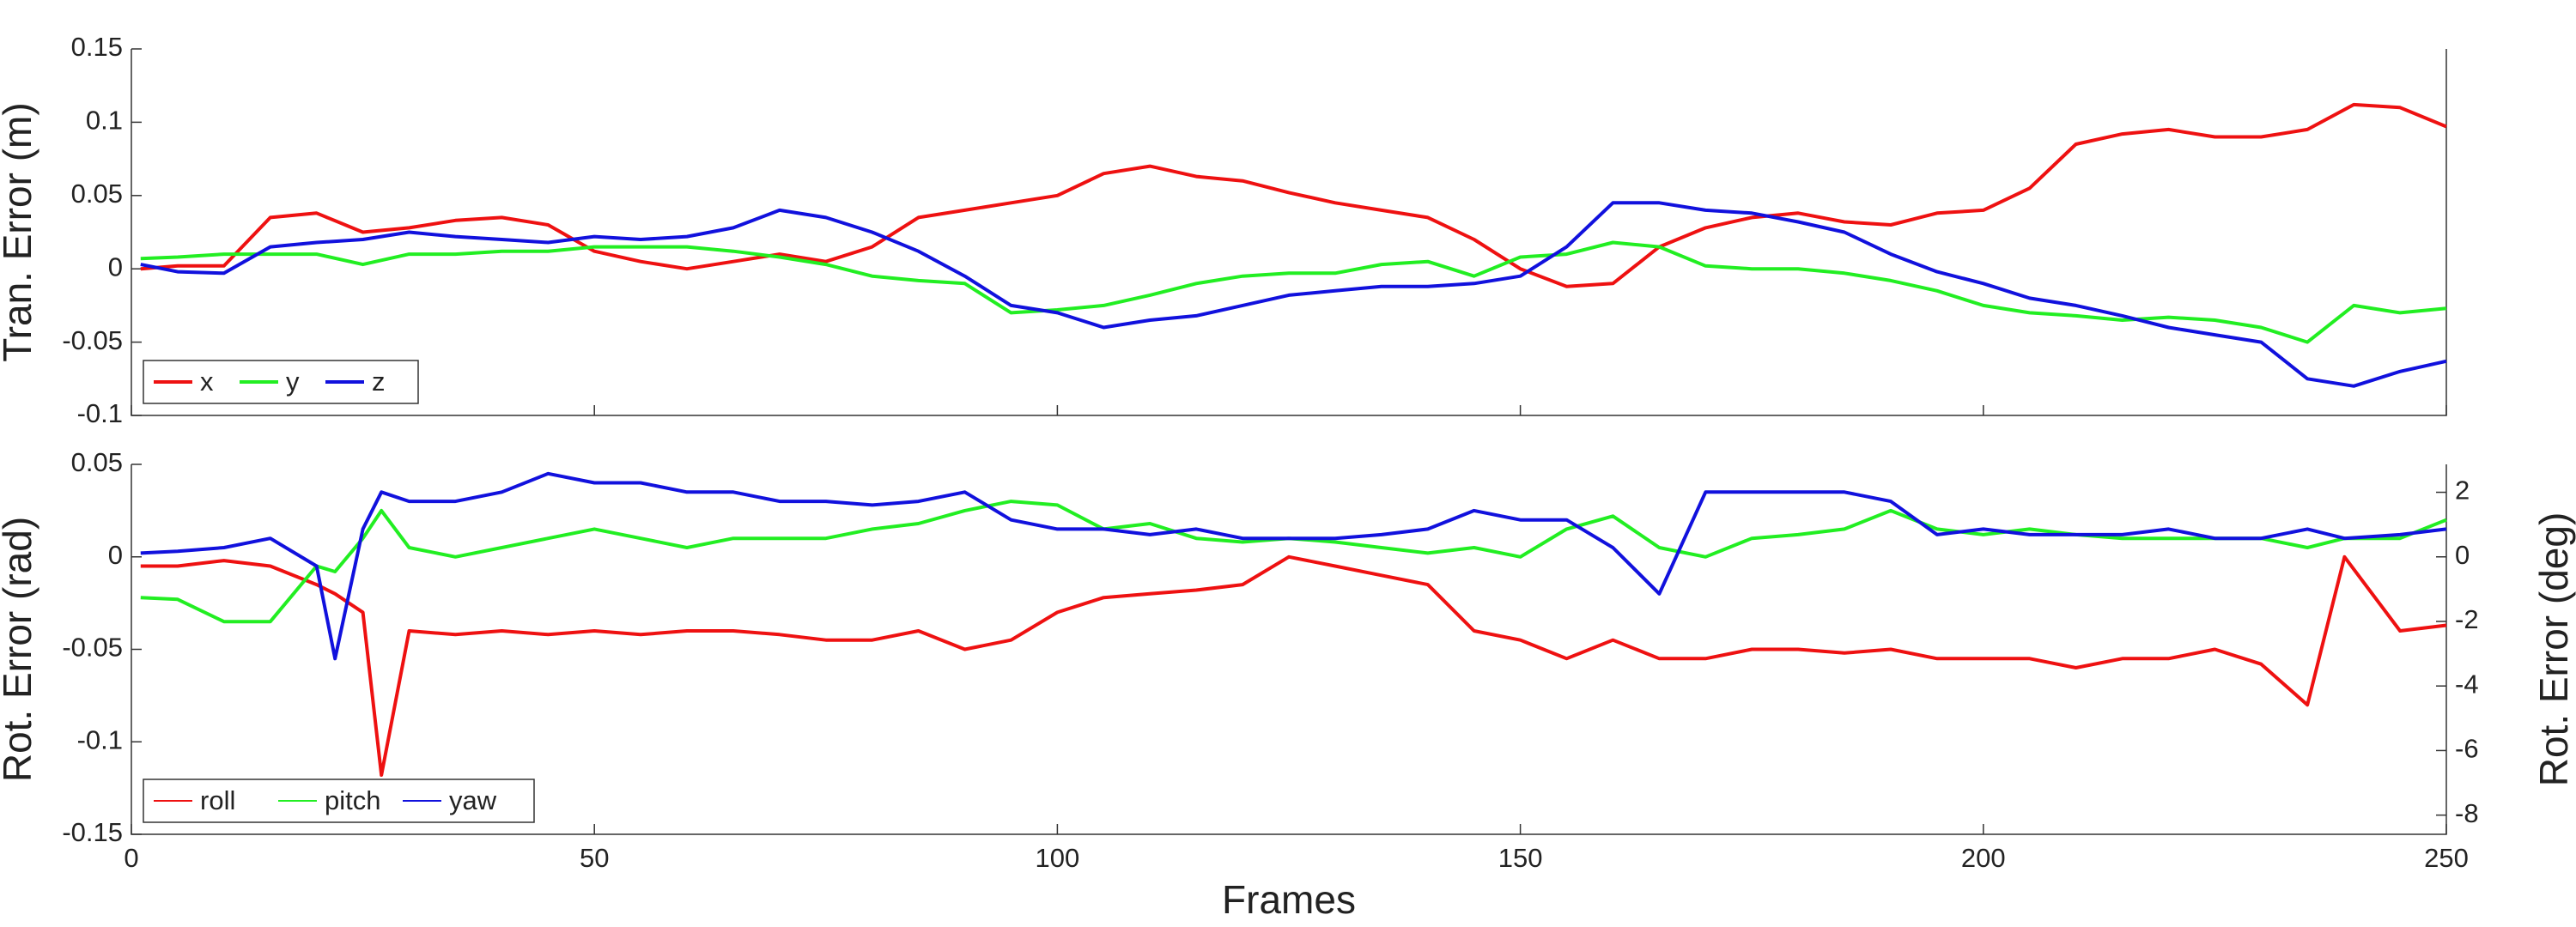  What do you see at coordinates (131, 858) in the screenshot?
I see `x-tick-label: 0` at bounding box center [131, 858].